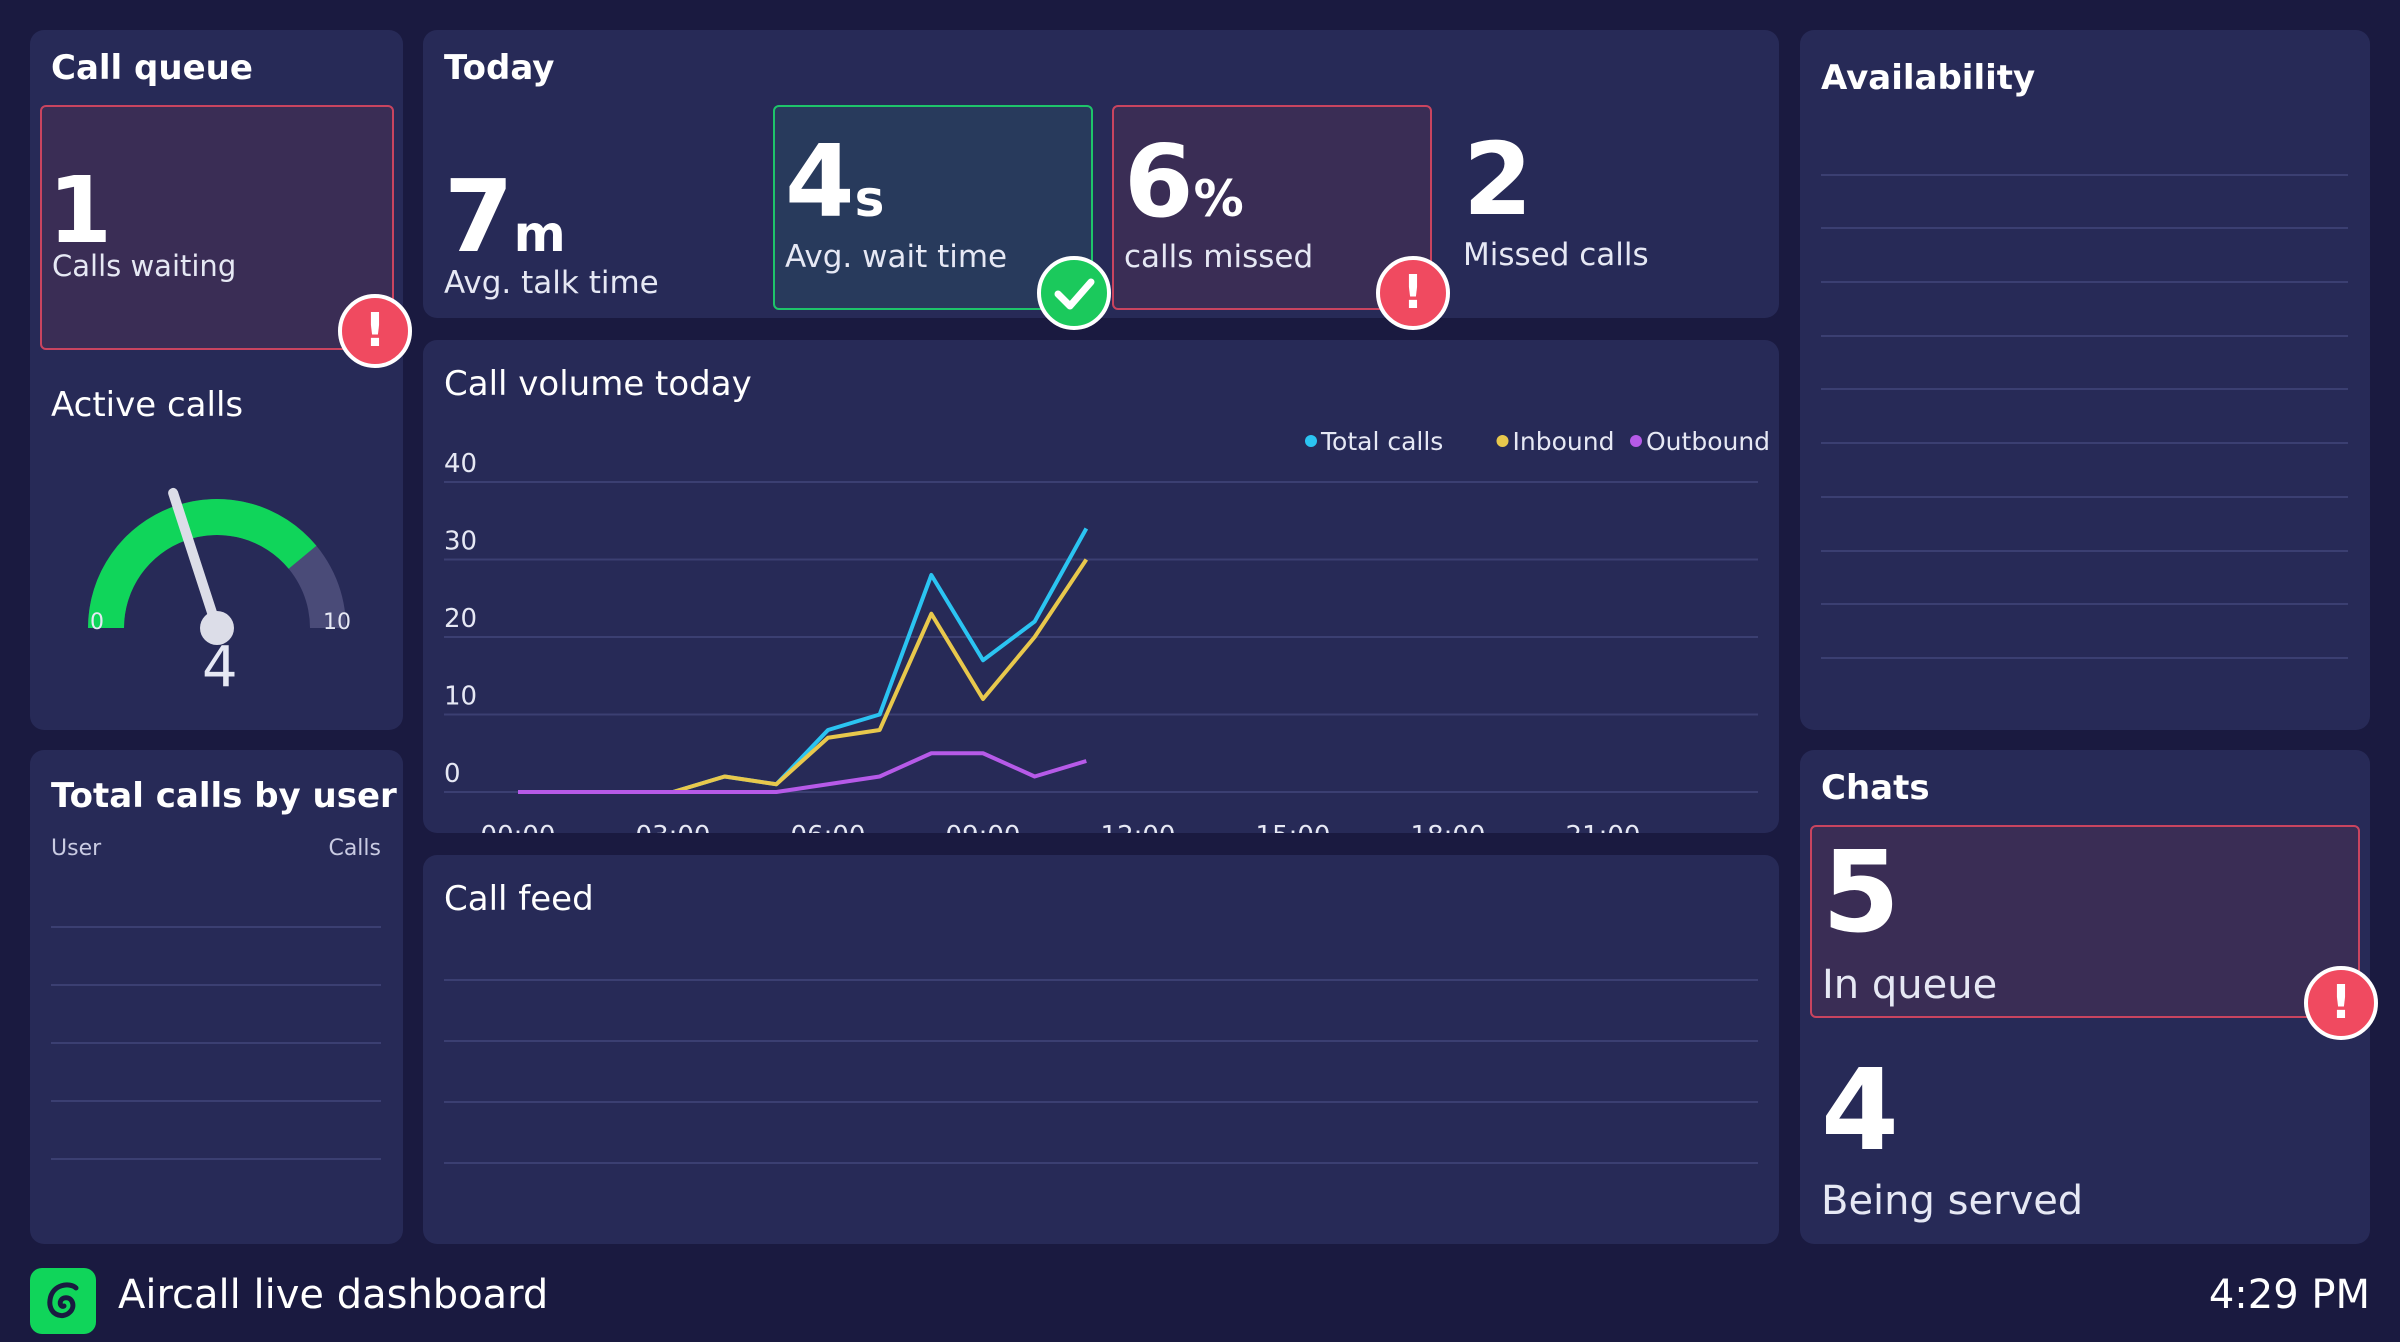  Describe the element at coordinates (983, 827) in the screenshot. I see `x-tick-label: 09:00` at that location.